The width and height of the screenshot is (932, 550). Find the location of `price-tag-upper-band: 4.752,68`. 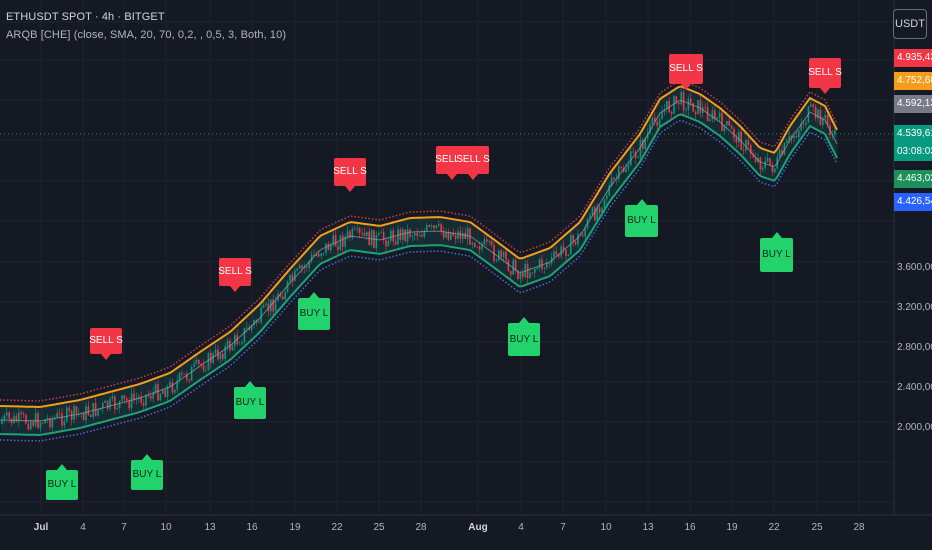

price-tag-upper-band: 4.752,68 is located at coordinates (913, 81).